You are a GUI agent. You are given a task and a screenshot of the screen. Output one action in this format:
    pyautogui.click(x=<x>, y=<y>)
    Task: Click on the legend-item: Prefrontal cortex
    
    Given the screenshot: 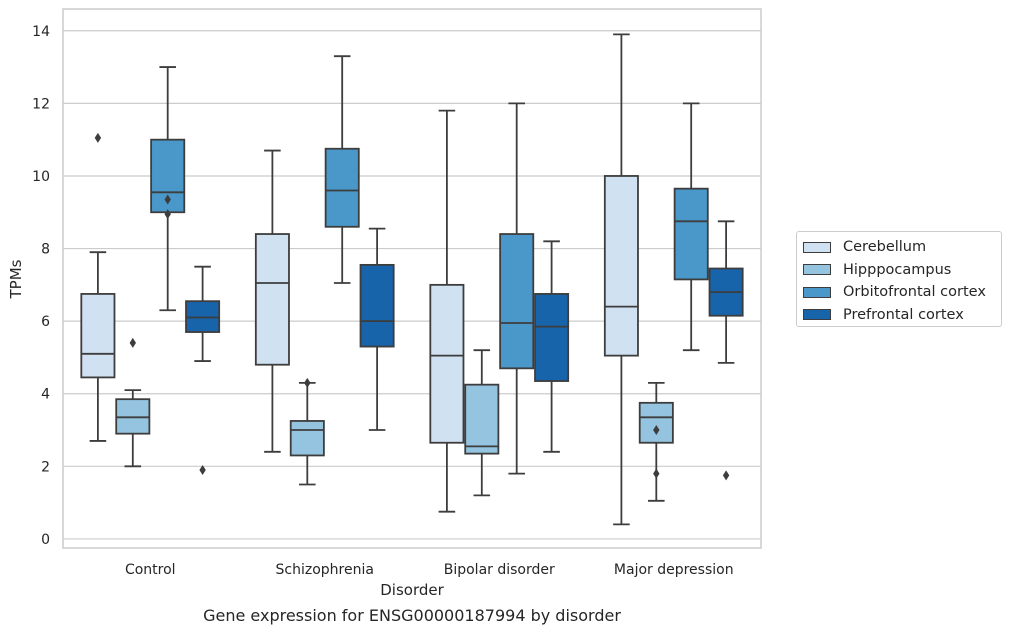 What is the action you would take?
    pyautogui.click(x=902, y=315)
    